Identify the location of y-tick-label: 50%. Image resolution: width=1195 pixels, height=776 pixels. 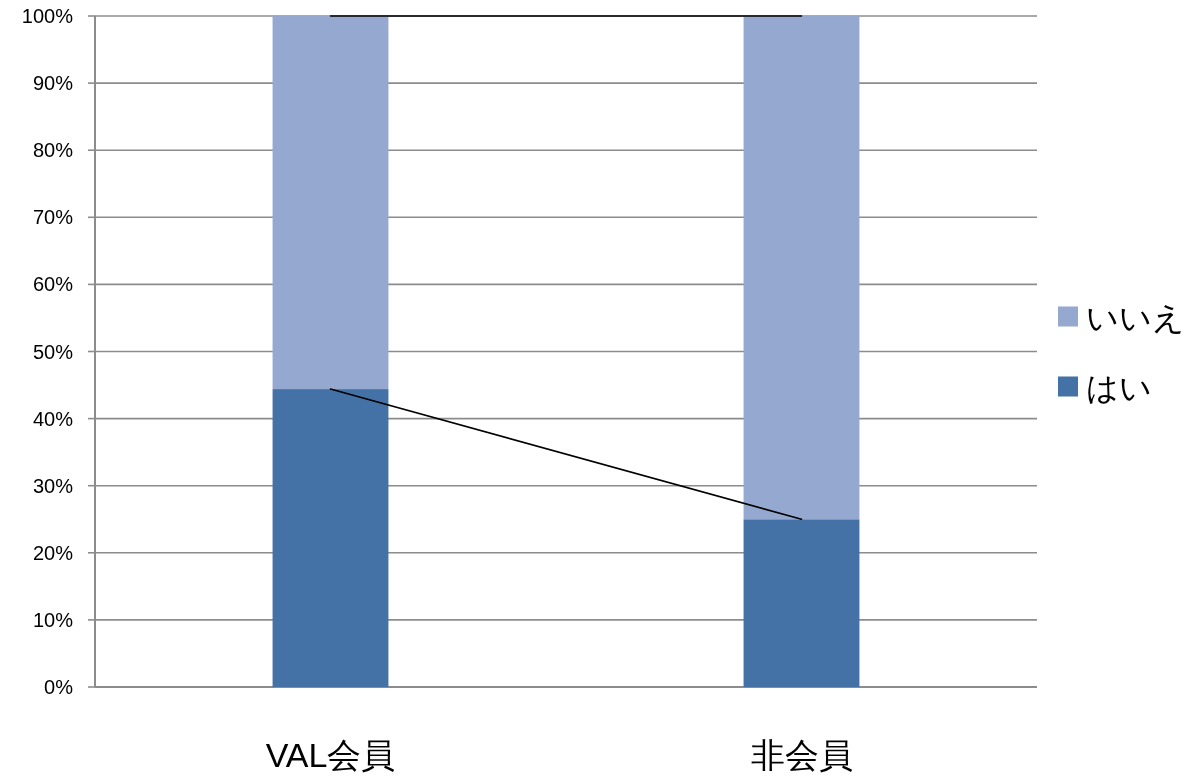
(53, 351).